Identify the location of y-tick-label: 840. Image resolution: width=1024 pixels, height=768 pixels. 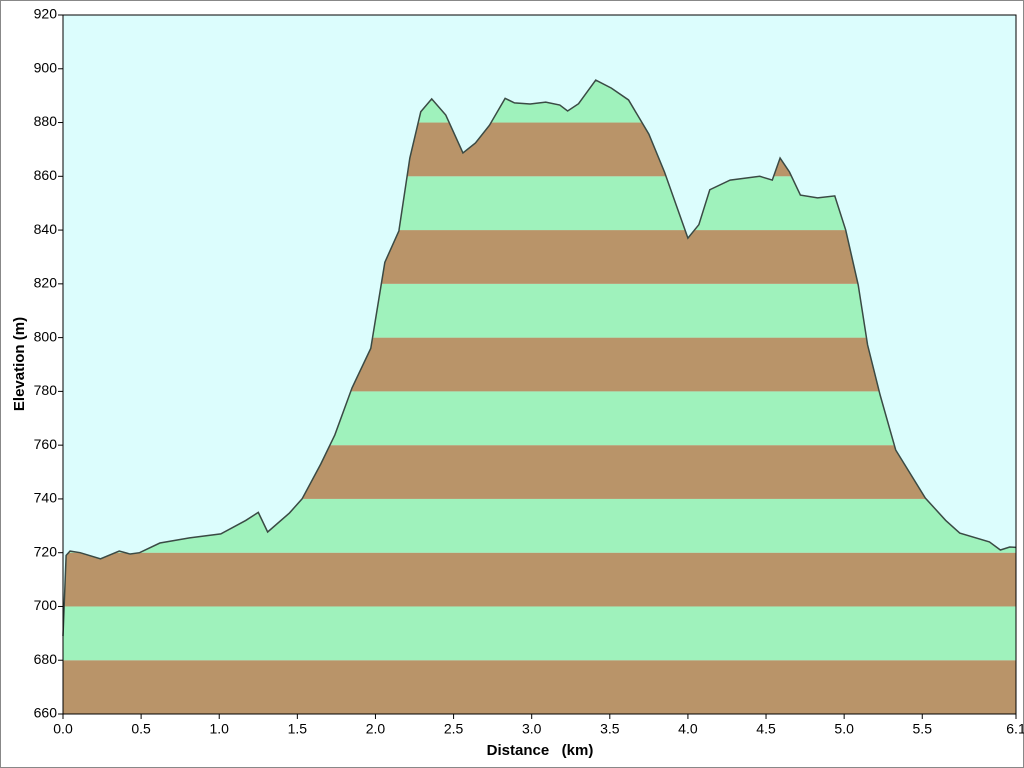
(46, 229).